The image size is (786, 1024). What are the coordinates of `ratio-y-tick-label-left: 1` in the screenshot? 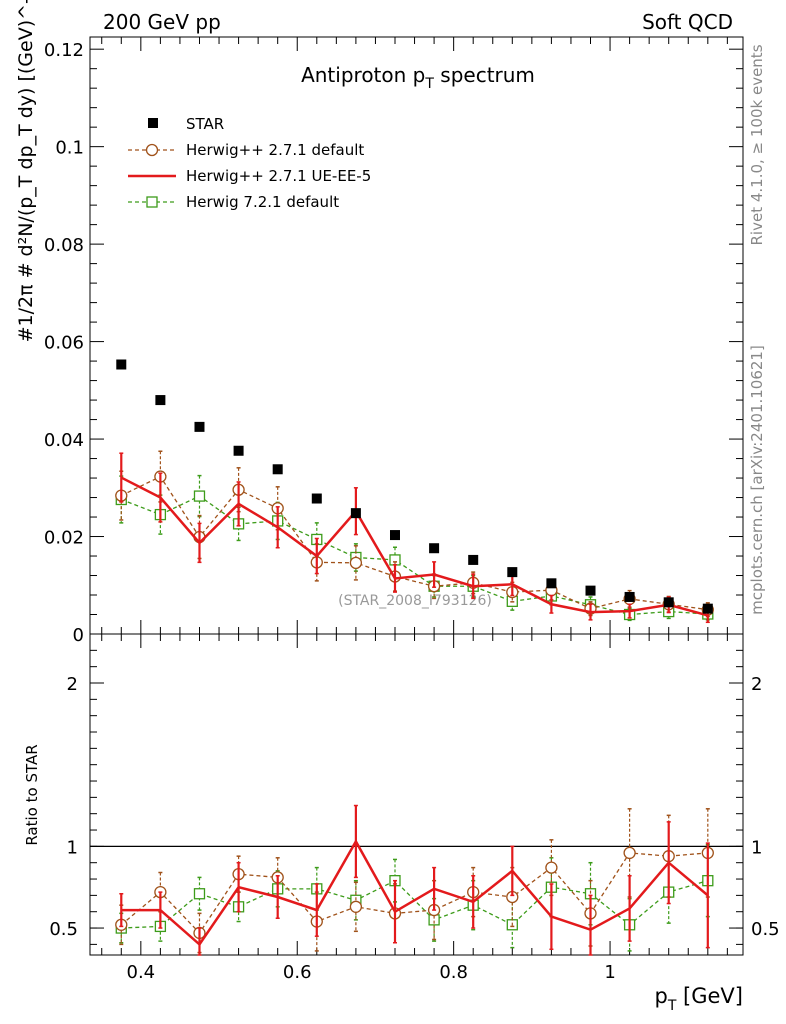 It's located at (72, 847).